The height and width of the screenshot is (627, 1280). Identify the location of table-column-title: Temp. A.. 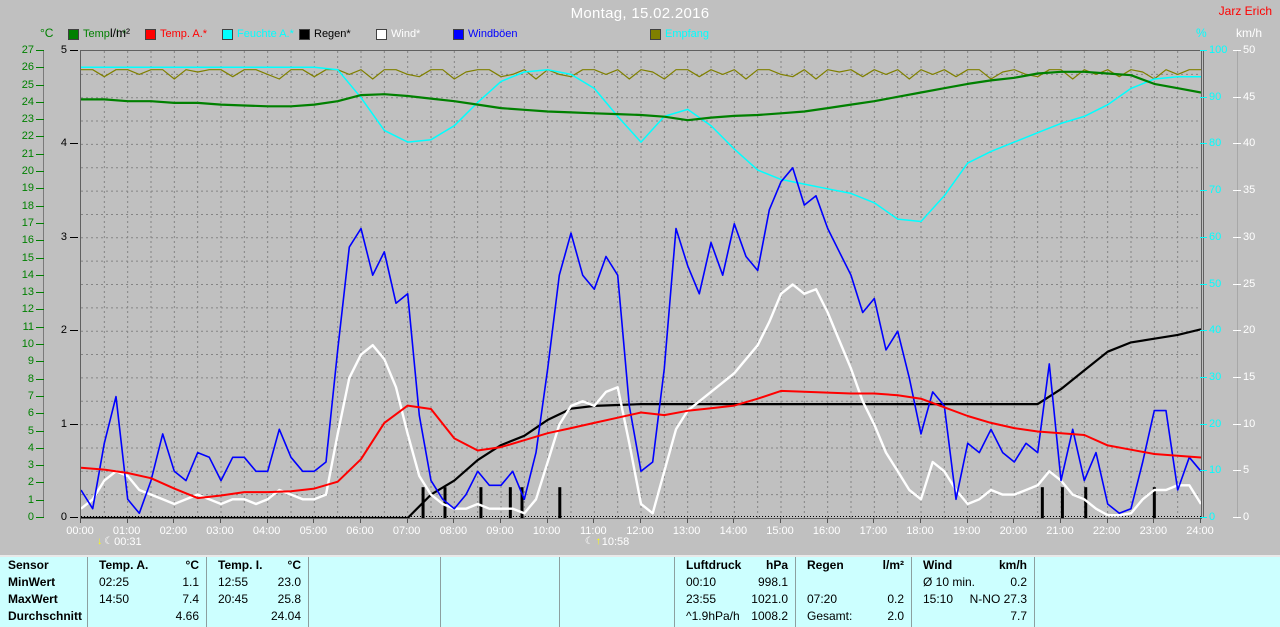
(124, 565).